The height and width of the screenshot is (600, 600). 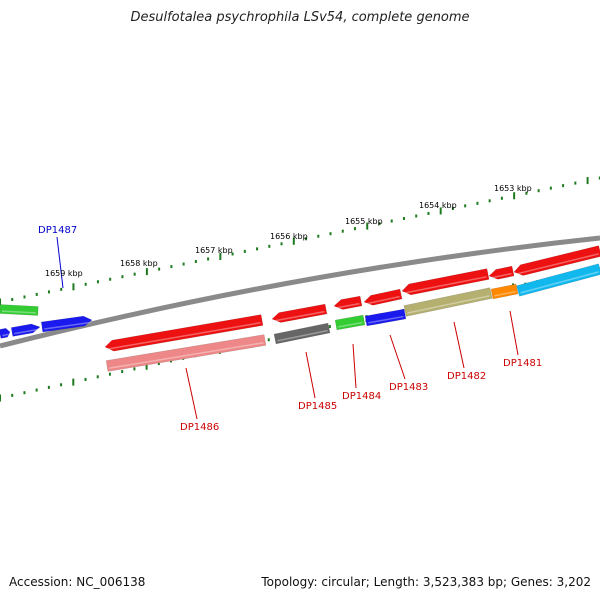 I want to click on leader-dp1482, so click(x=459, y=345).